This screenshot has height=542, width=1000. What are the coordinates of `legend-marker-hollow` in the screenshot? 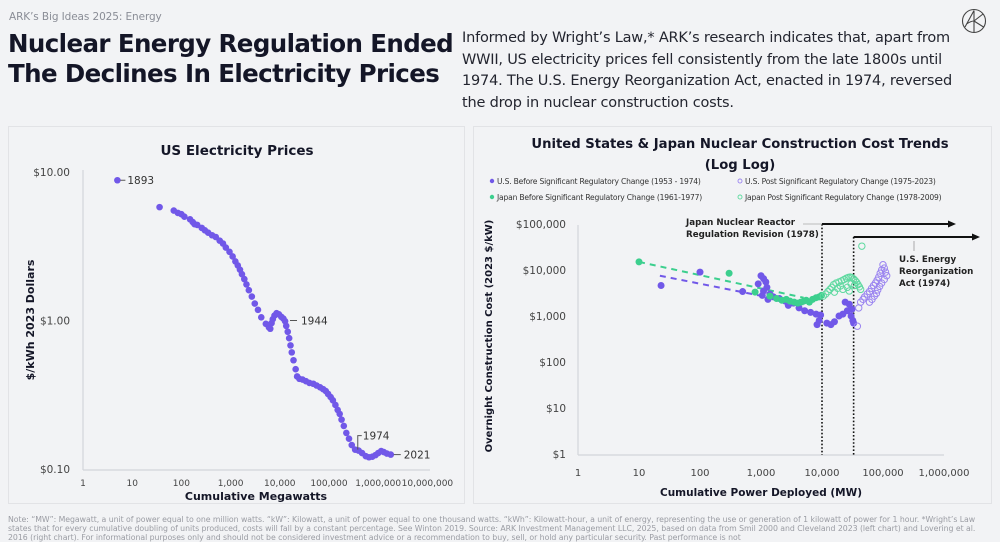 It's located at (740, 181).